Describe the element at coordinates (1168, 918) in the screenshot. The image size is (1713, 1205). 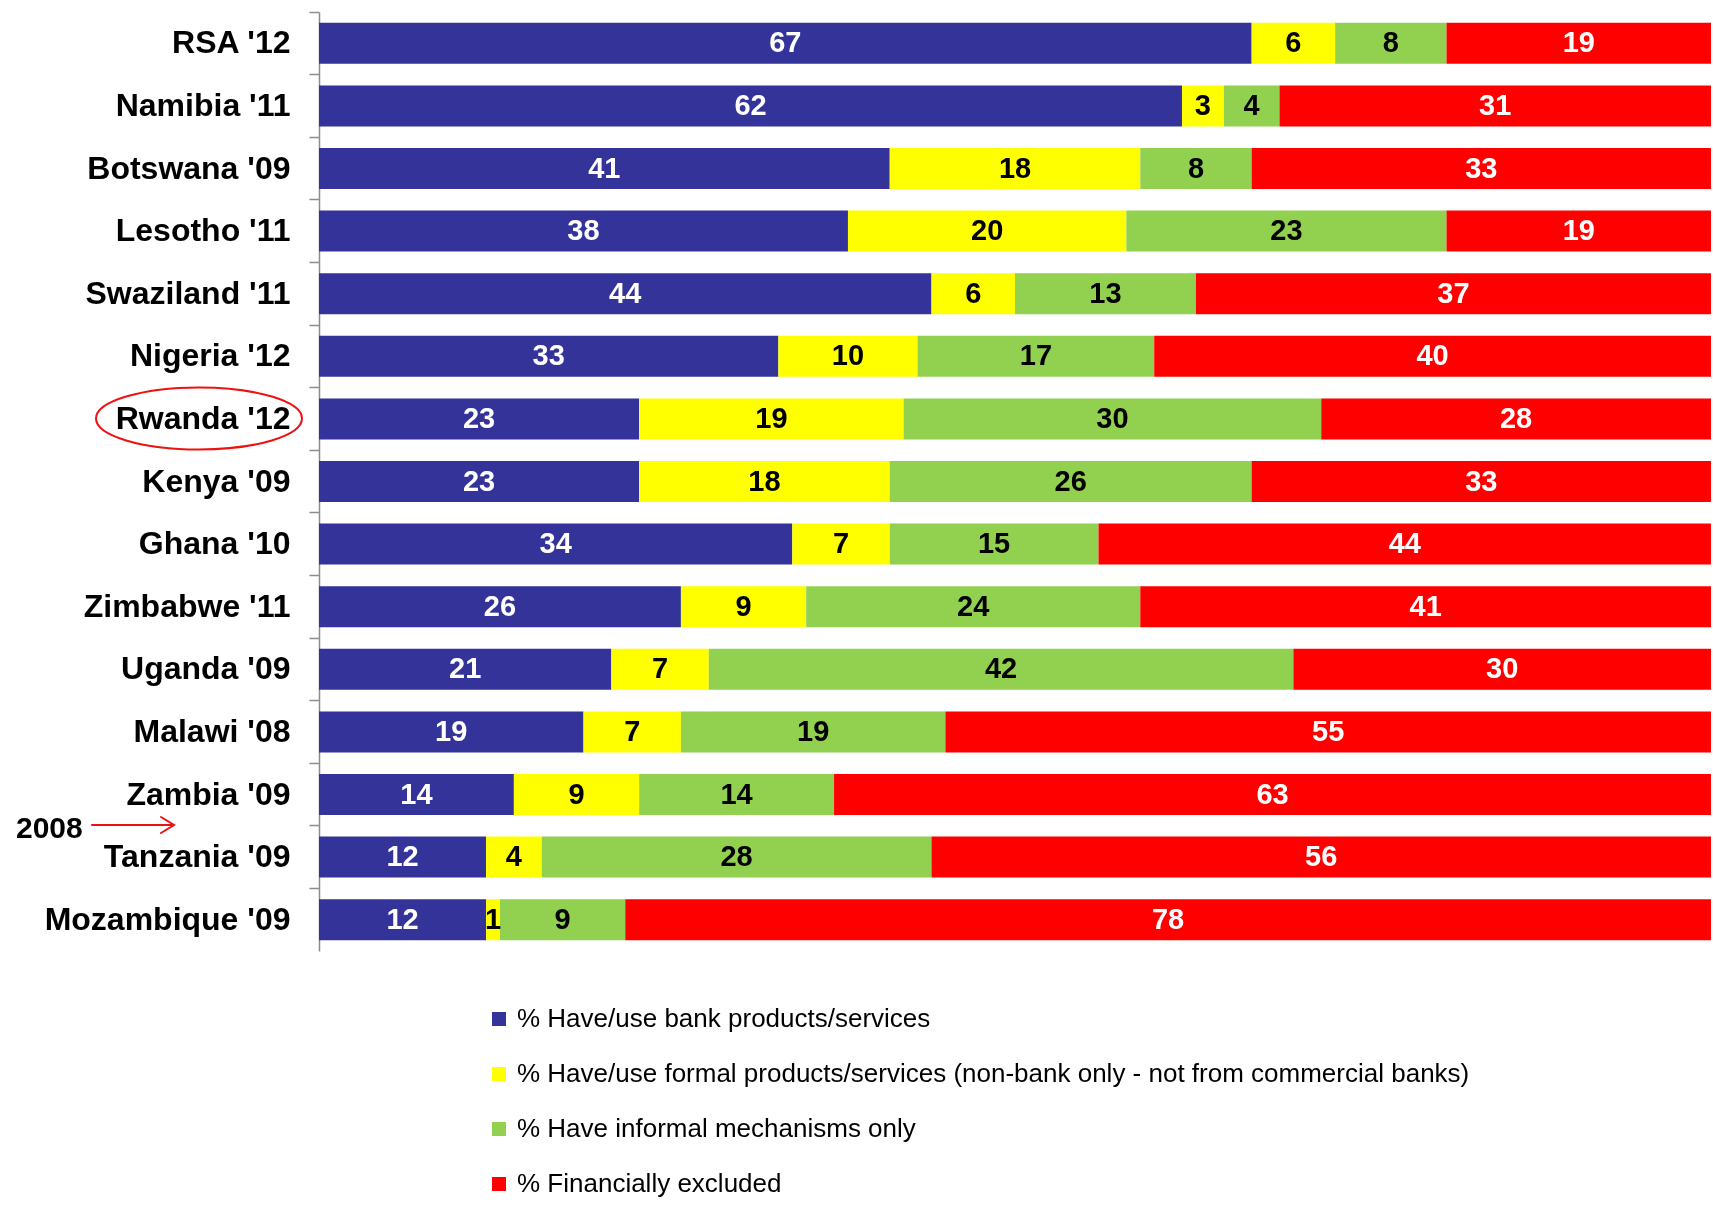
I see `data-label: 78` at that location.